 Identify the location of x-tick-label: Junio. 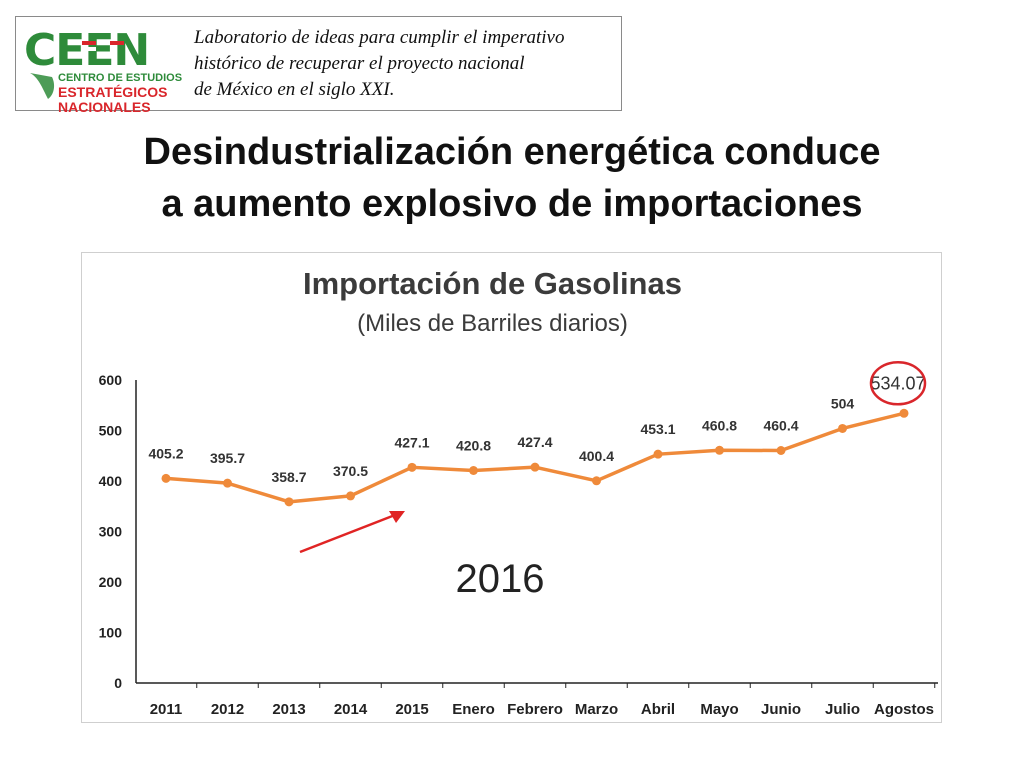
(781, 709).